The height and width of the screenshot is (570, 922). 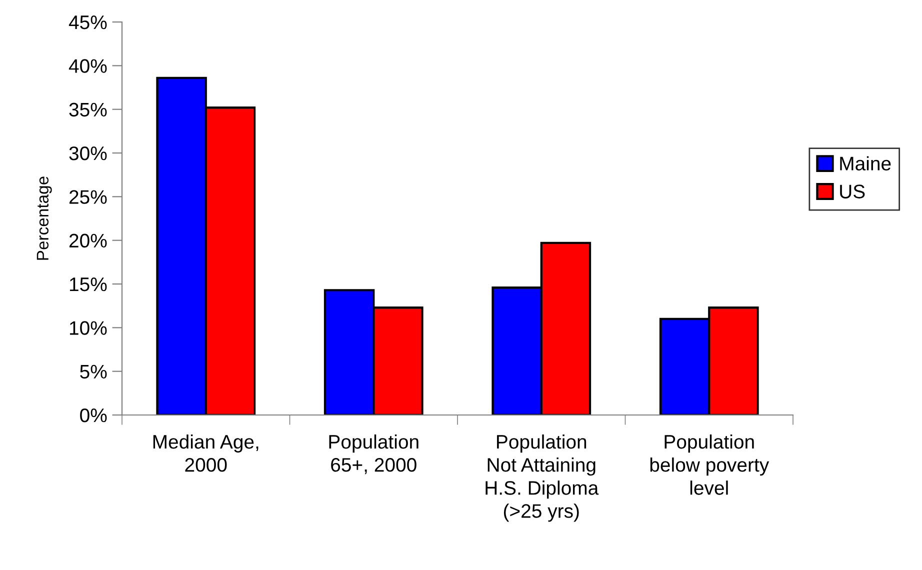 I want to click on x-tick-label: Median Age, 2000, so click(x=205, y=453).